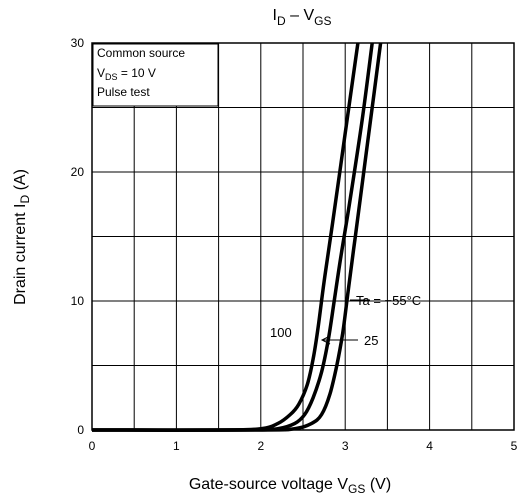 The height and width of the screenshot is (502, 519). Describe the element at coordinates (78, 43) in the screenshot. I see `y-tick-label: 30` at that location.